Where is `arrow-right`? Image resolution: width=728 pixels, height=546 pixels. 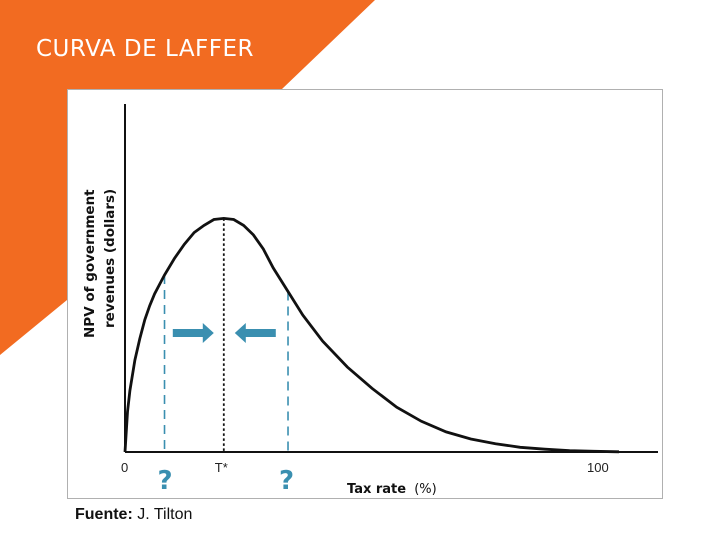 arrow-right is located at coordinates (193, 333).